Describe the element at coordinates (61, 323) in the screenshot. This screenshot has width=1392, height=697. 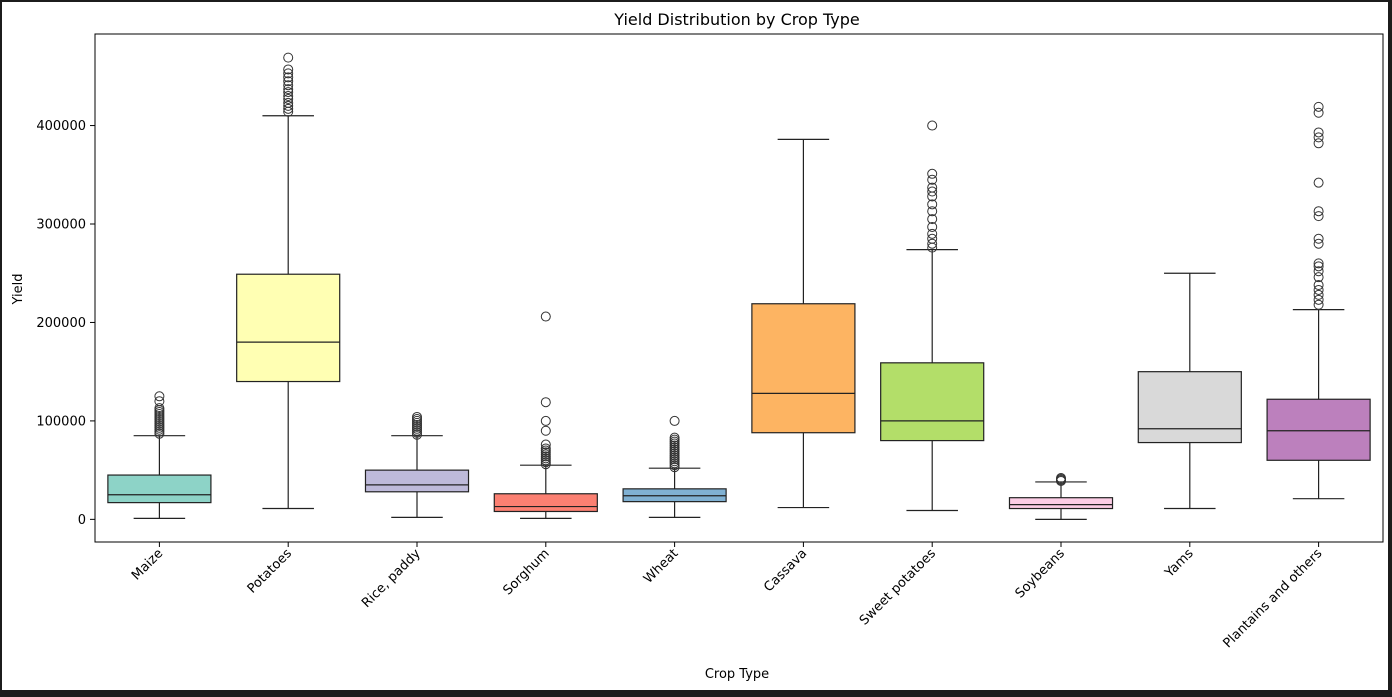
I see `y-tick-label: 200000` at that location.